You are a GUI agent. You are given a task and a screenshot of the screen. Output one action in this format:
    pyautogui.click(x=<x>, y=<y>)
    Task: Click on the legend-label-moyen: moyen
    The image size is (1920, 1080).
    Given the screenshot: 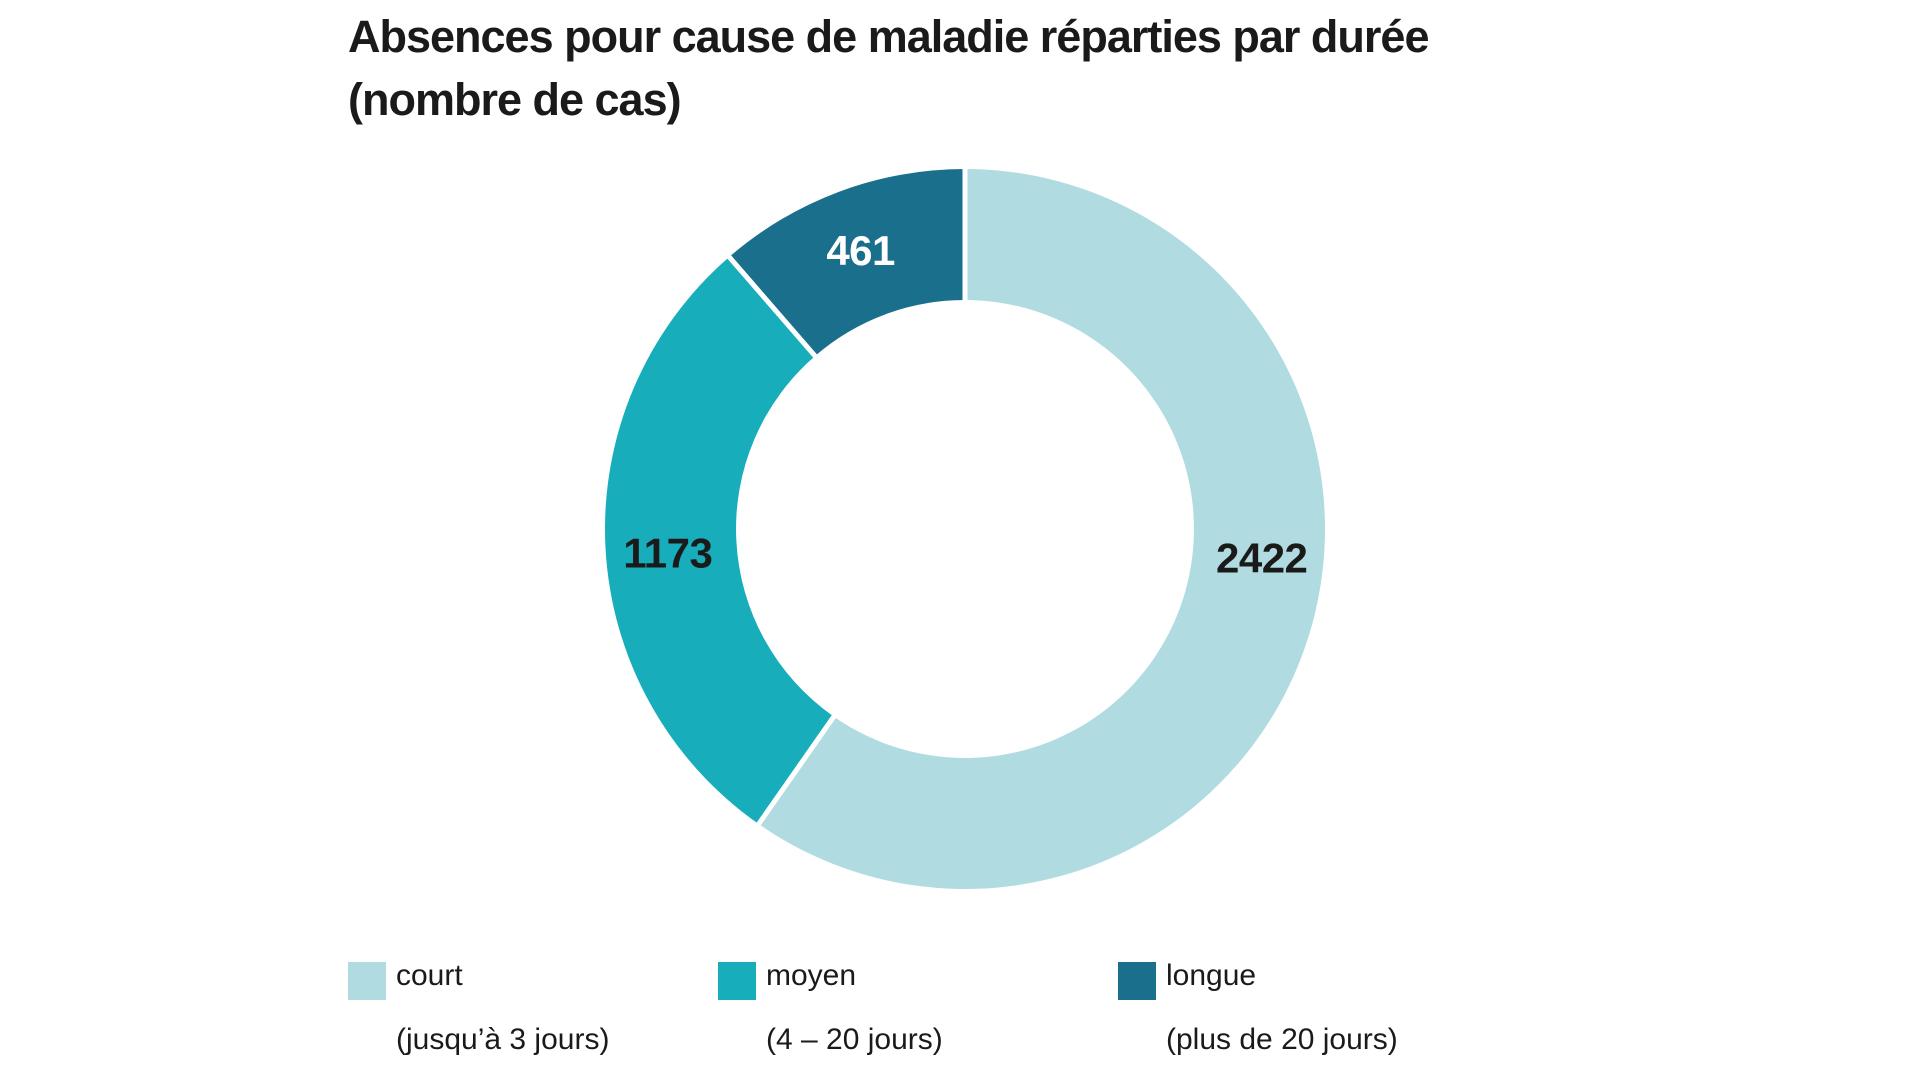 What is the action you would take?
    pyautogui.click(x=811, y=975)
    